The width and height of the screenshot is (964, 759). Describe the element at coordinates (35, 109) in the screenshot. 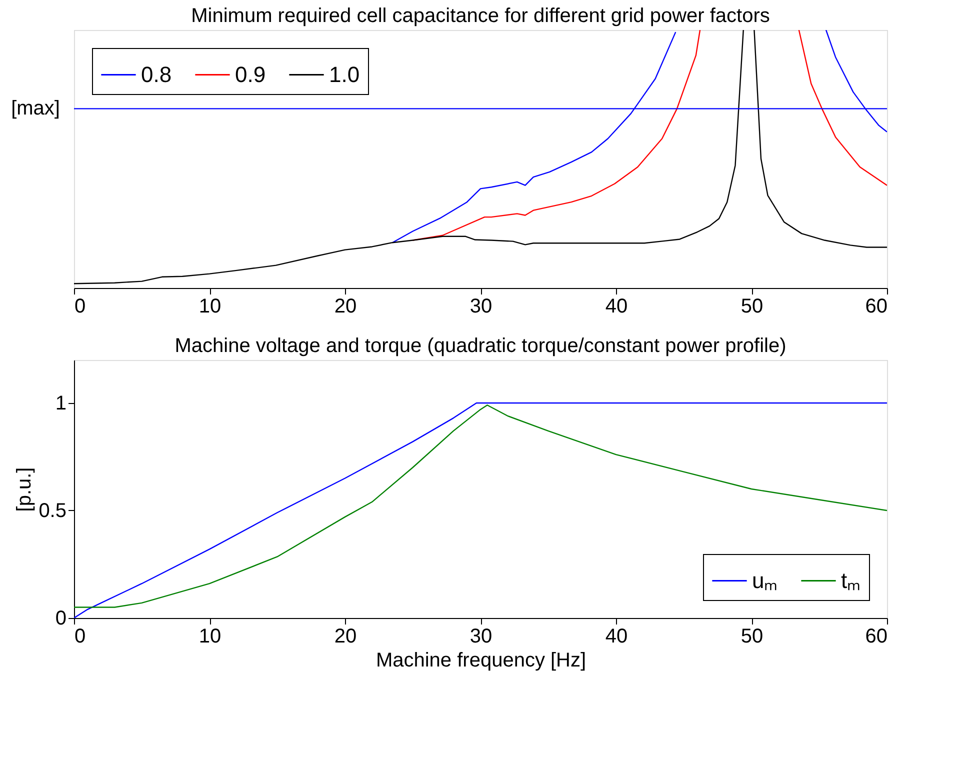

I see `ref-line-label: [max]` at that location.